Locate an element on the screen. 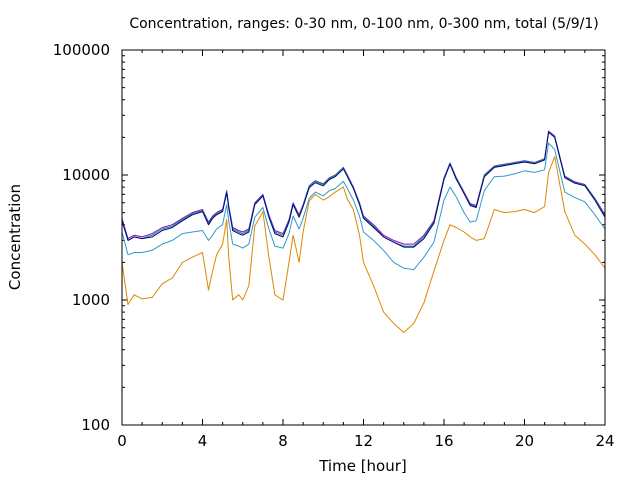 This screenshot has height=480, width=640. x-tick-label: 0 is located at coordinates (122, 441).